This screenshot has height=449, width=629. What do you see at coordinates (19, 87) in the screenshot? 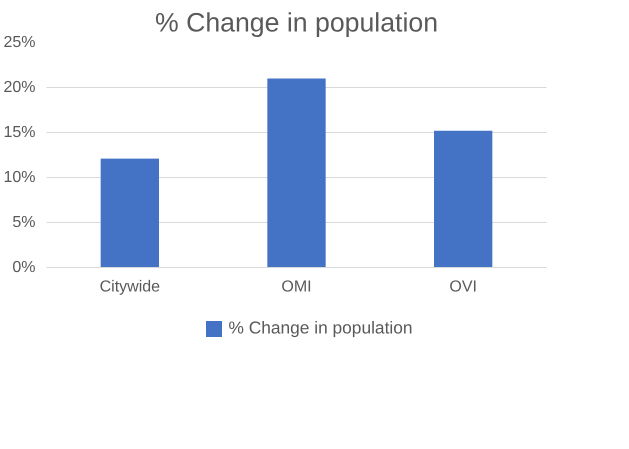
I see `y-tick-label: 20%` at bounding box center [19, 87].